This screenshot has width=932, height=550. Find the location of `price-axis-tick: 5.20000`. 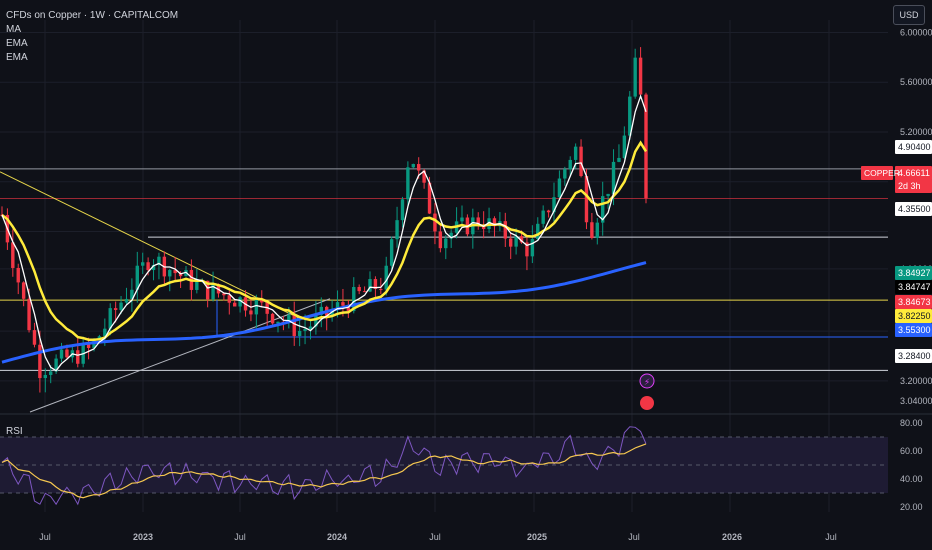

price-axis-tick: 5.20000 is located at coordinates (916, 132).